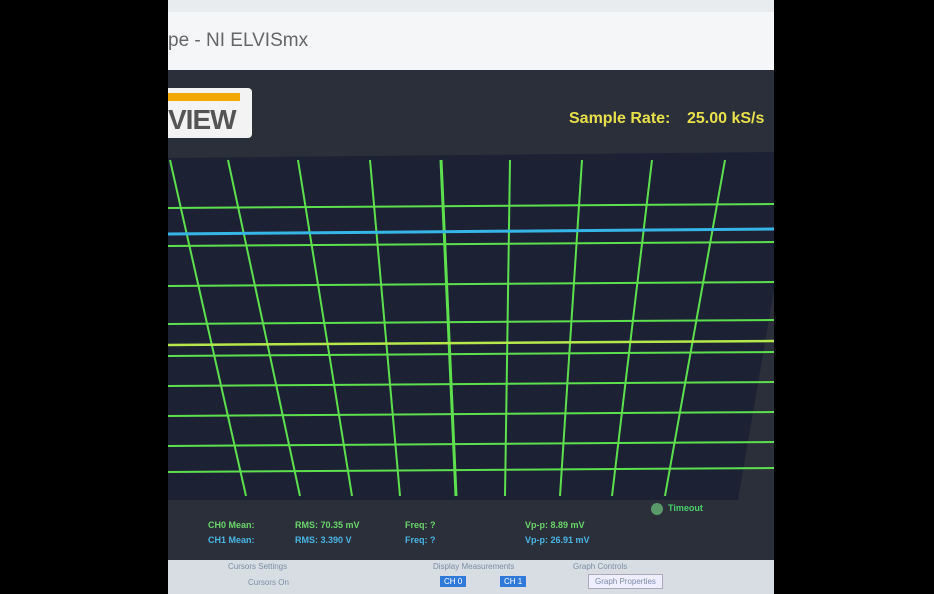 The width and height of the screenshot is (934, 594). Describe the element at coordinates (474, 566) in the screenshot. I see `section-label: Display Measurements` at that location.